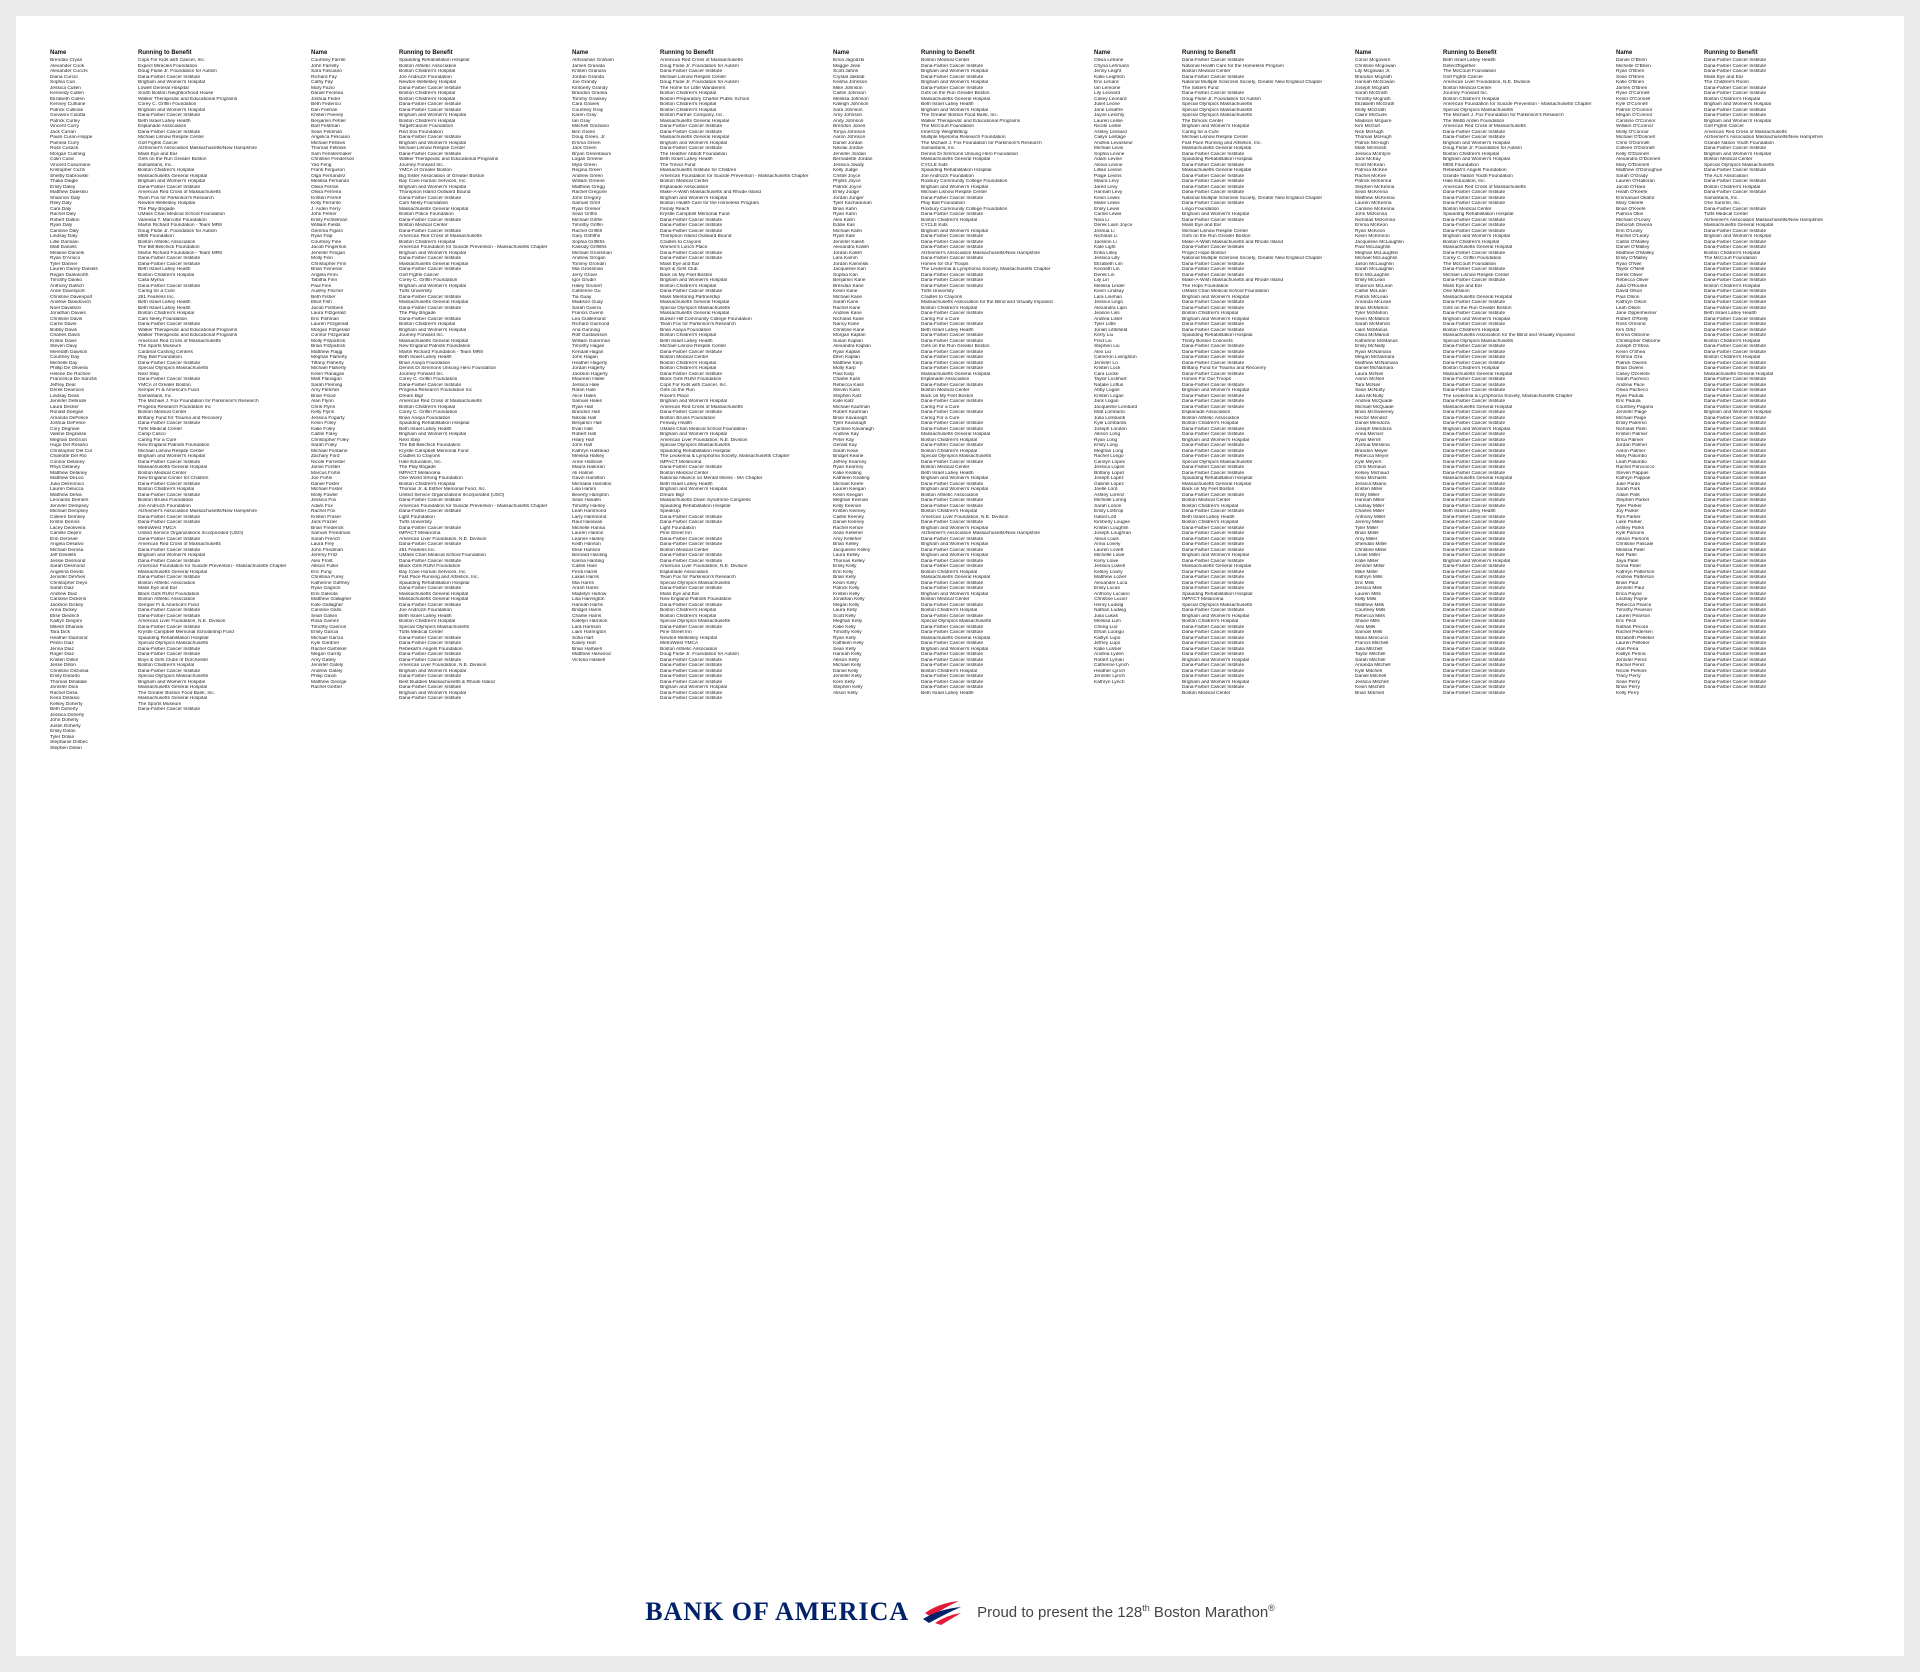 This screenshot has height=1672, width=1920. What do you see at coordinates (1373, 181) in the screenshot?
I see `runner-name: Patrick McKenna` at bounding box center [1373, 181].